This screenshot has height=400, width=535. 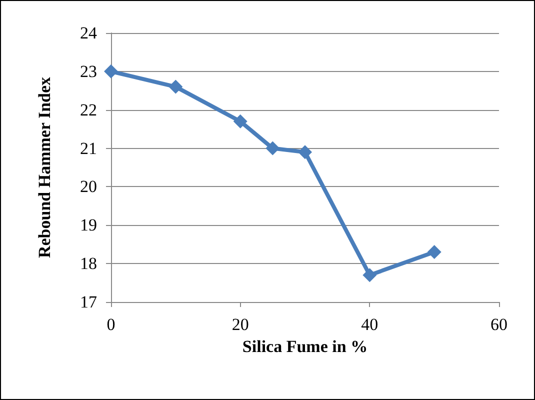 I want to click on y-tick-label: 21, so click(x=88, y=148).